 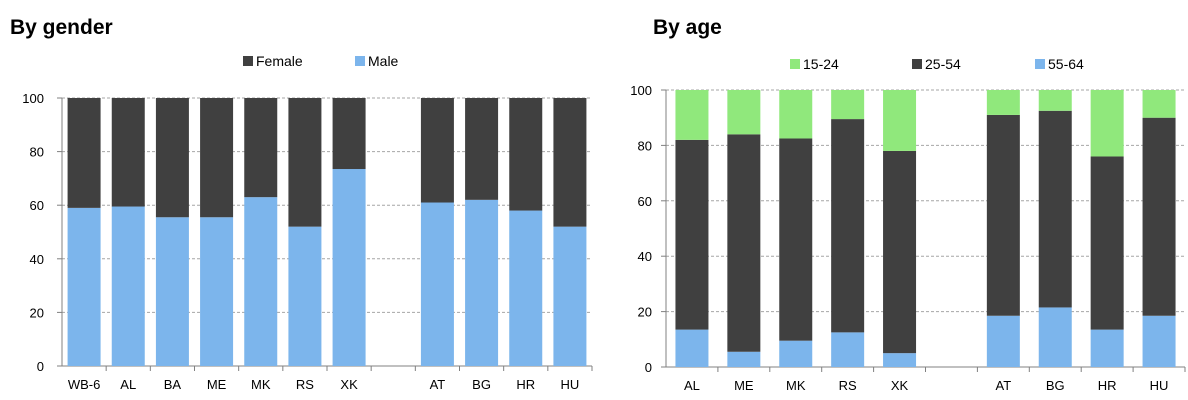 What do you see at coordinates (437, 284) in the screenshot?
I see `gender-bar-male-AT` at bounding box center [437, 284].